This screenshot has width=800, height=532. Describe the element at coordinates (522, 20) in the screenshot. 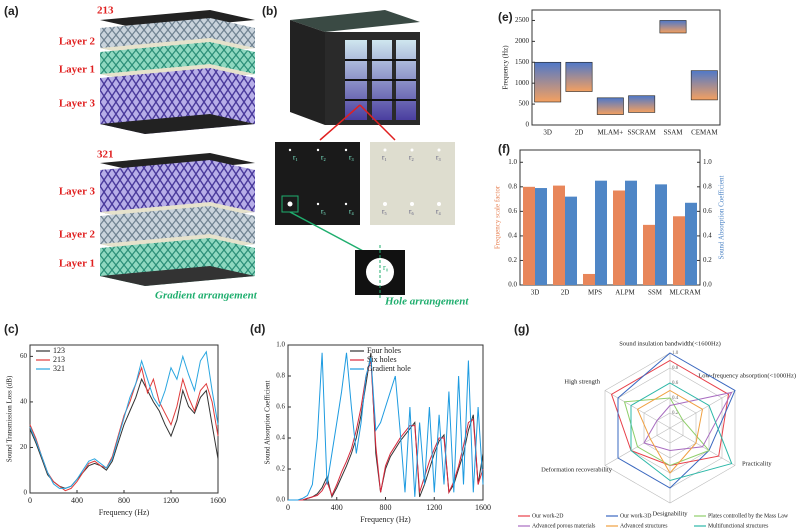

I see `y-tick-label: 2500` at that location.